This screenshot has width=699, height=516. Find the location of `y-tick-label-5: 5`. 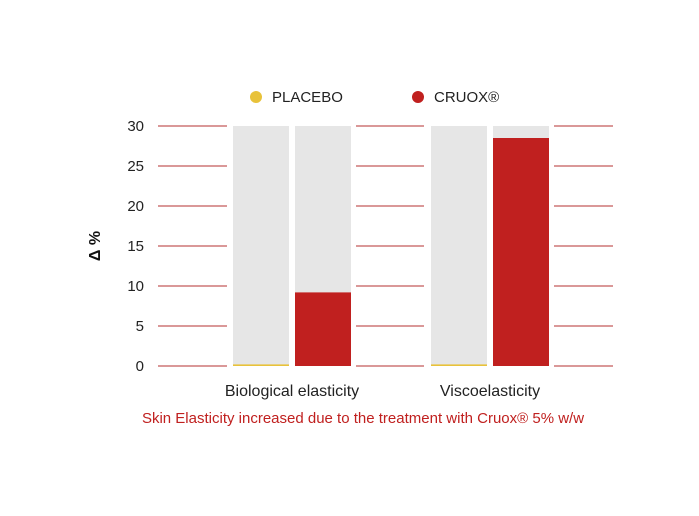

y-tick-label-5: 5 is located at coordinates (140, 326).